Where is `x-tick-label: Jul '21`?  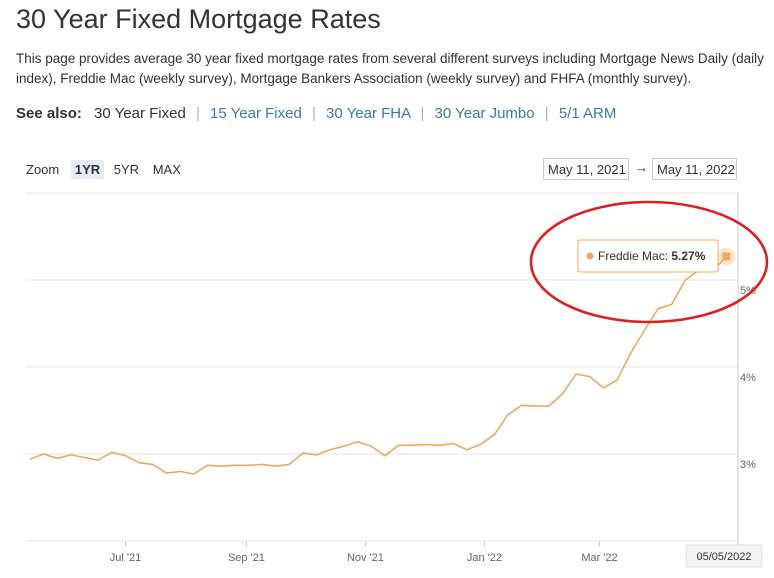 x-tick-label: Jul '21 is located at coordinates (125, 558).